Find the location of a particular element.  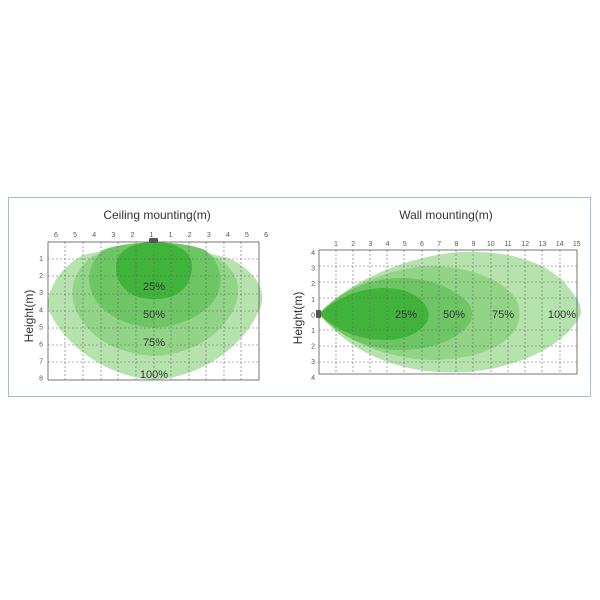

wall-top-tick-13: 14 is located at coordinates (560, 244).